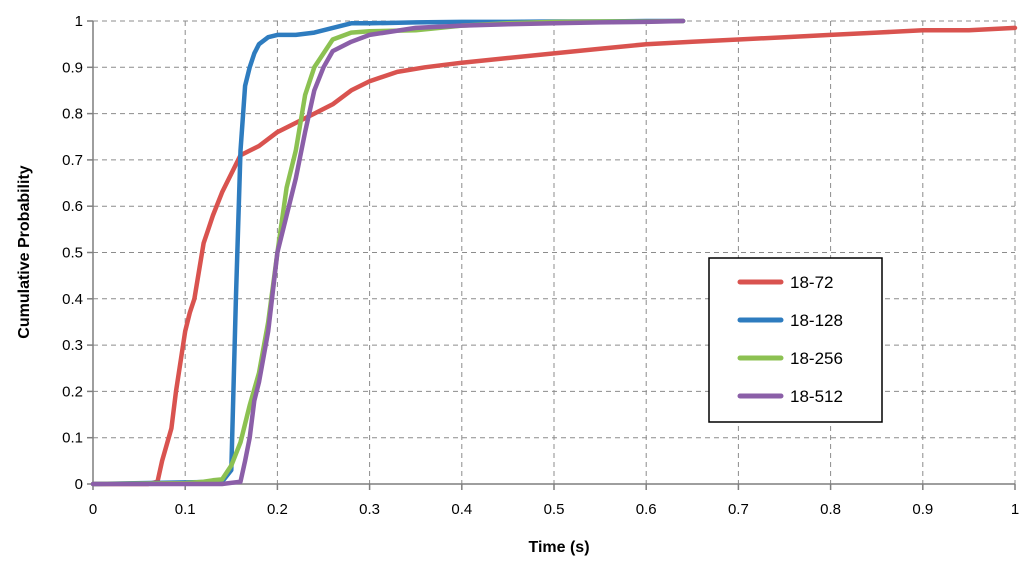  I want to click on y-tick-label: 0.3, so click(72, 345).